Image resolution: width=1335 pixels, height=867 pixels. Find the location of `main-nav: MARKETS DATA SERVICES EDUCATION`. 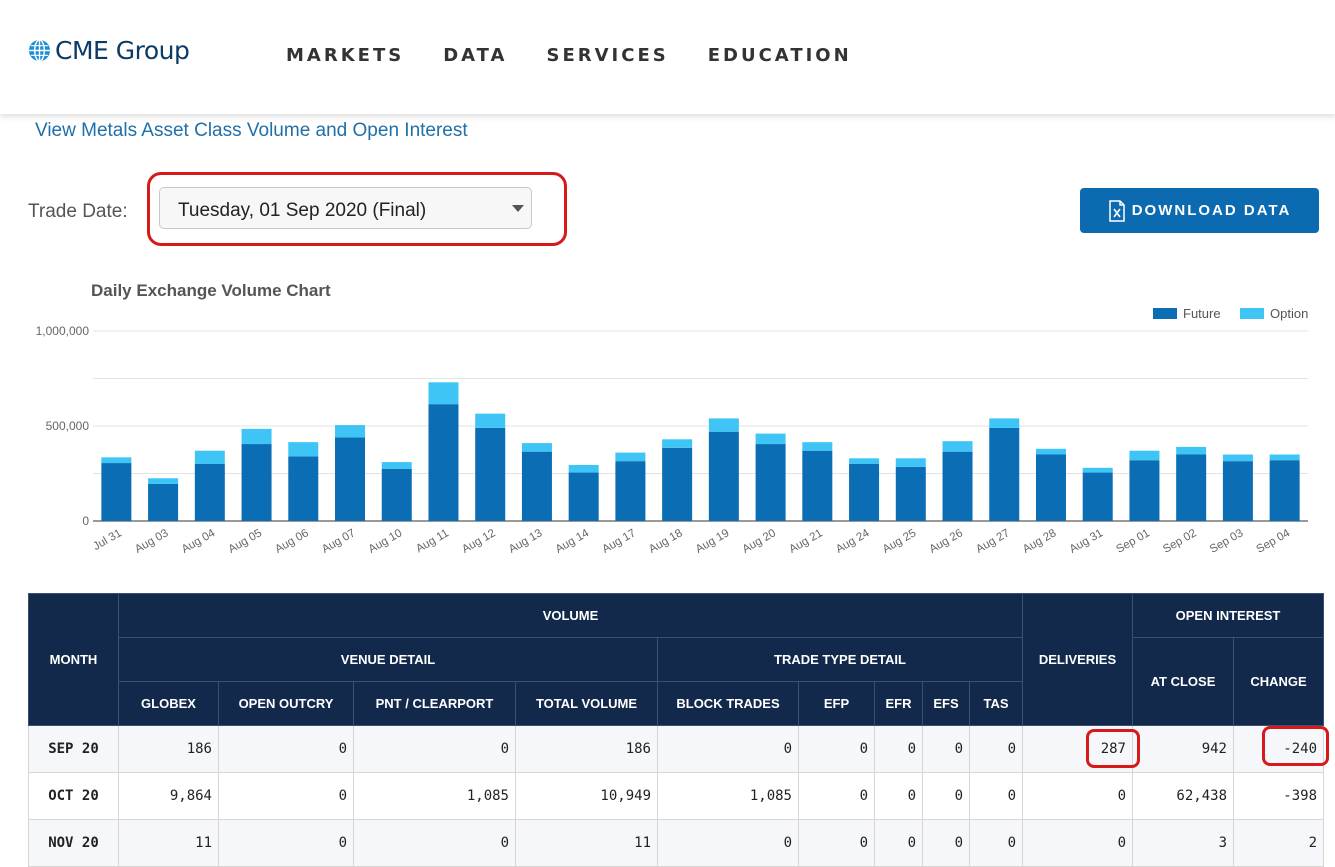

main-nav: MARKETS DATA SERVICES EDUCATION is located at coordinates (588, 55).